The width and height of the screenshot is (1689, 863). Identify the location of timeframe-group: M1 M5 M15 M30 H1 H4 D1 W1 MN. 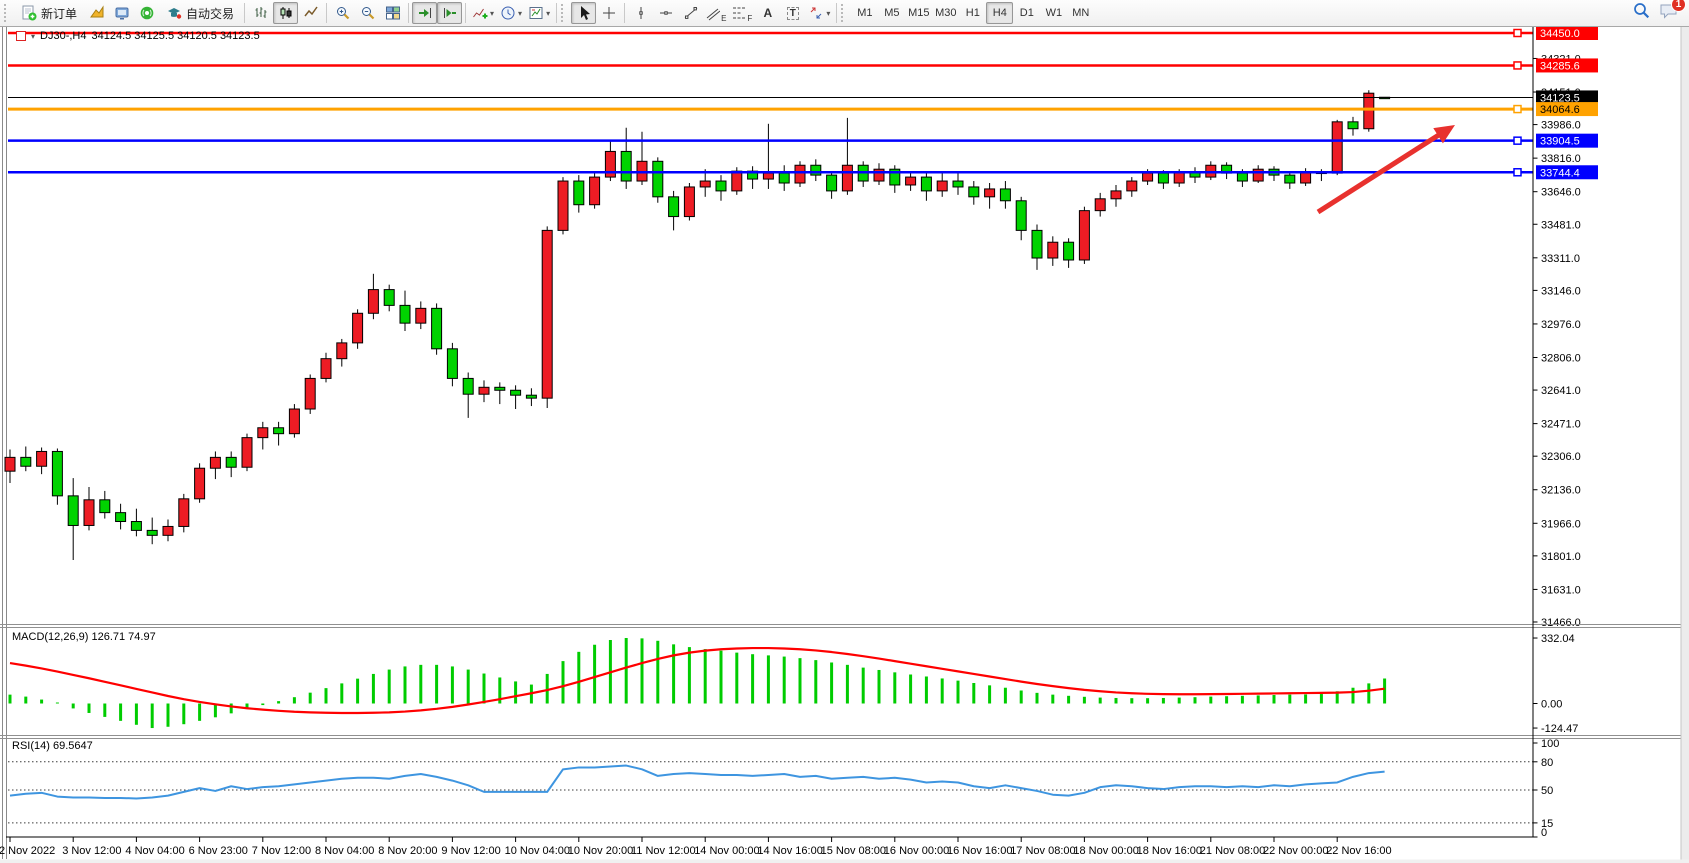
(972, 13).